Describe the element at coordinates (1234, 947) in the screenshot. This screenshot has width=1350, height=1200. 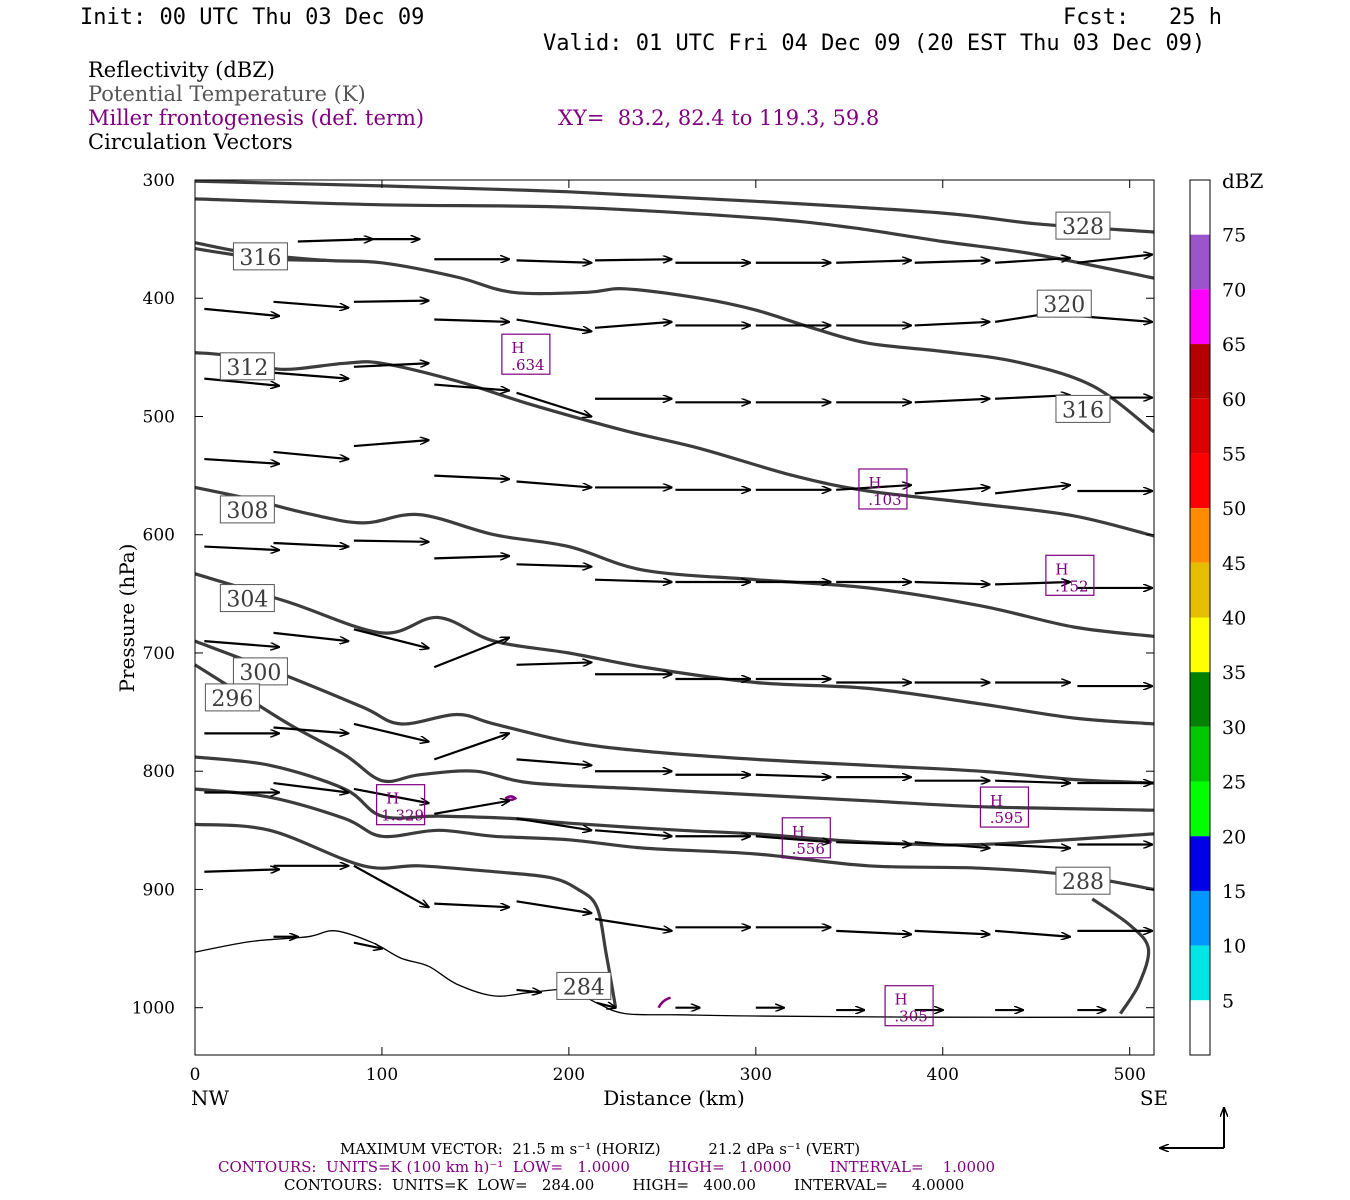
I see `colorbar-level: 10` at that location.